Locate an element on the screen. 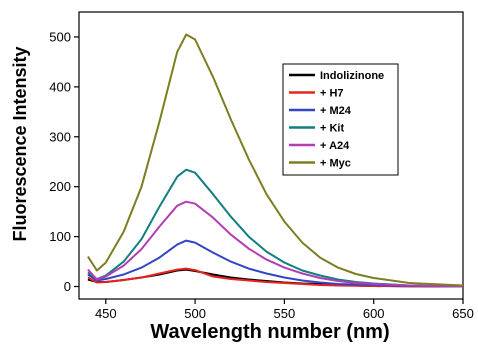  legend-label: + H7 is located at coordinates (332, 94).